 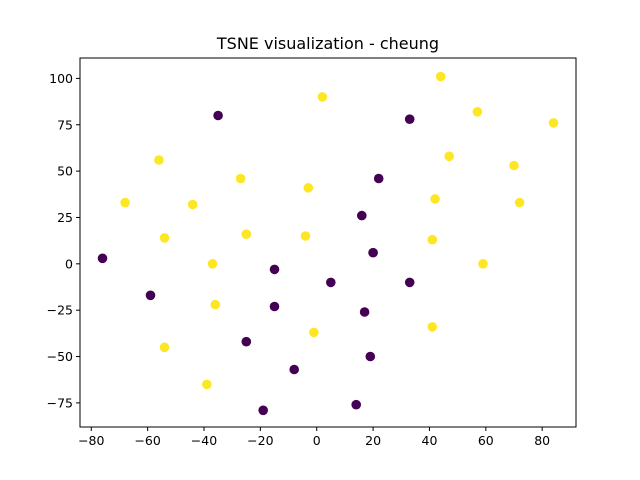 I want to click on x-tick-label: −60, so click(x=147, y=440).